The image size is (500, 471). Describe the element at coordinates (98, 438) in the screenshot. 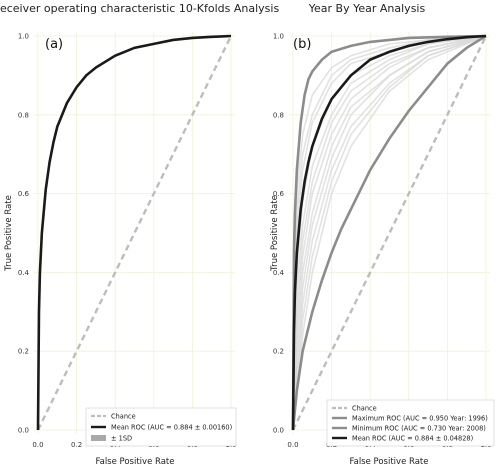

I see `legend-swatch-1sd` at that location.